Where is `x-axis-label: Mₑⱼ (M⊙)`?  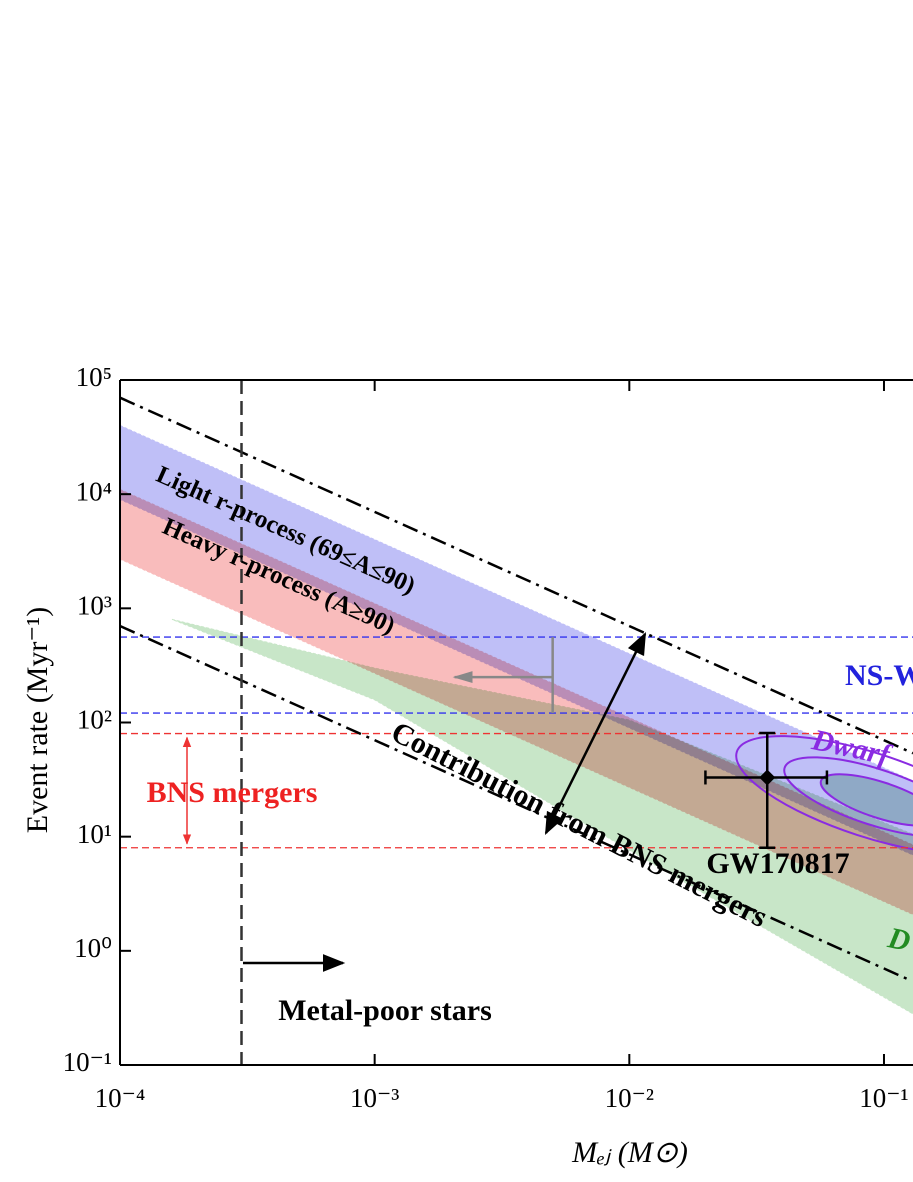 x-axis-label: Mₑⱼ (M⊙) is located at coordinates (629, 1152).